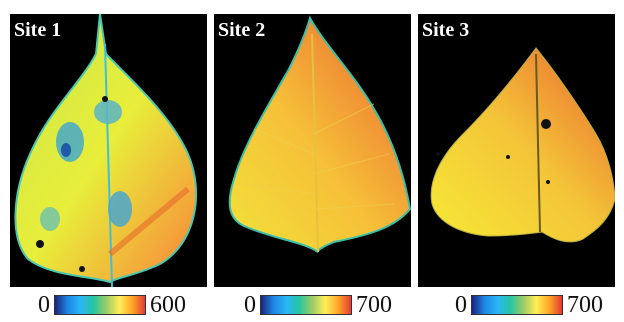 The width and height of the screenshot is (624, 322). Describe the element at coordinates (38, 30) in the screenshot. I see `site-label: Site 1` at that location.